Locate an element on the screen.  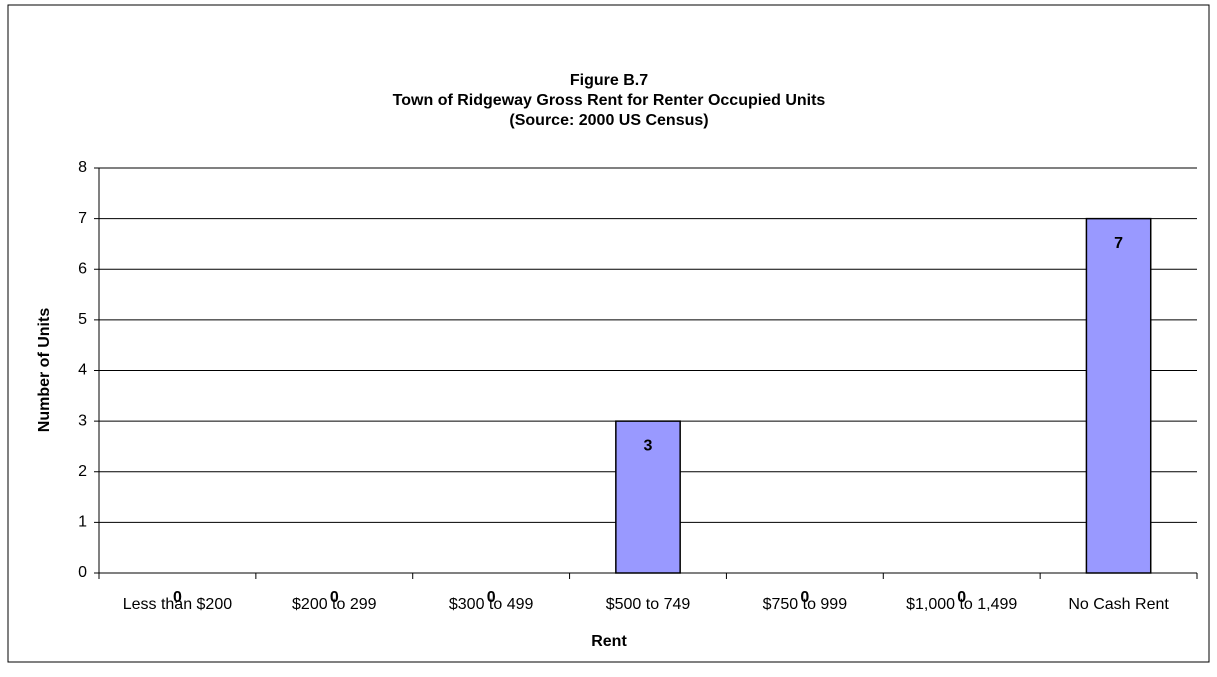
chart-title: (Source: 2000 US Census) is located at coordinates (608, 120).